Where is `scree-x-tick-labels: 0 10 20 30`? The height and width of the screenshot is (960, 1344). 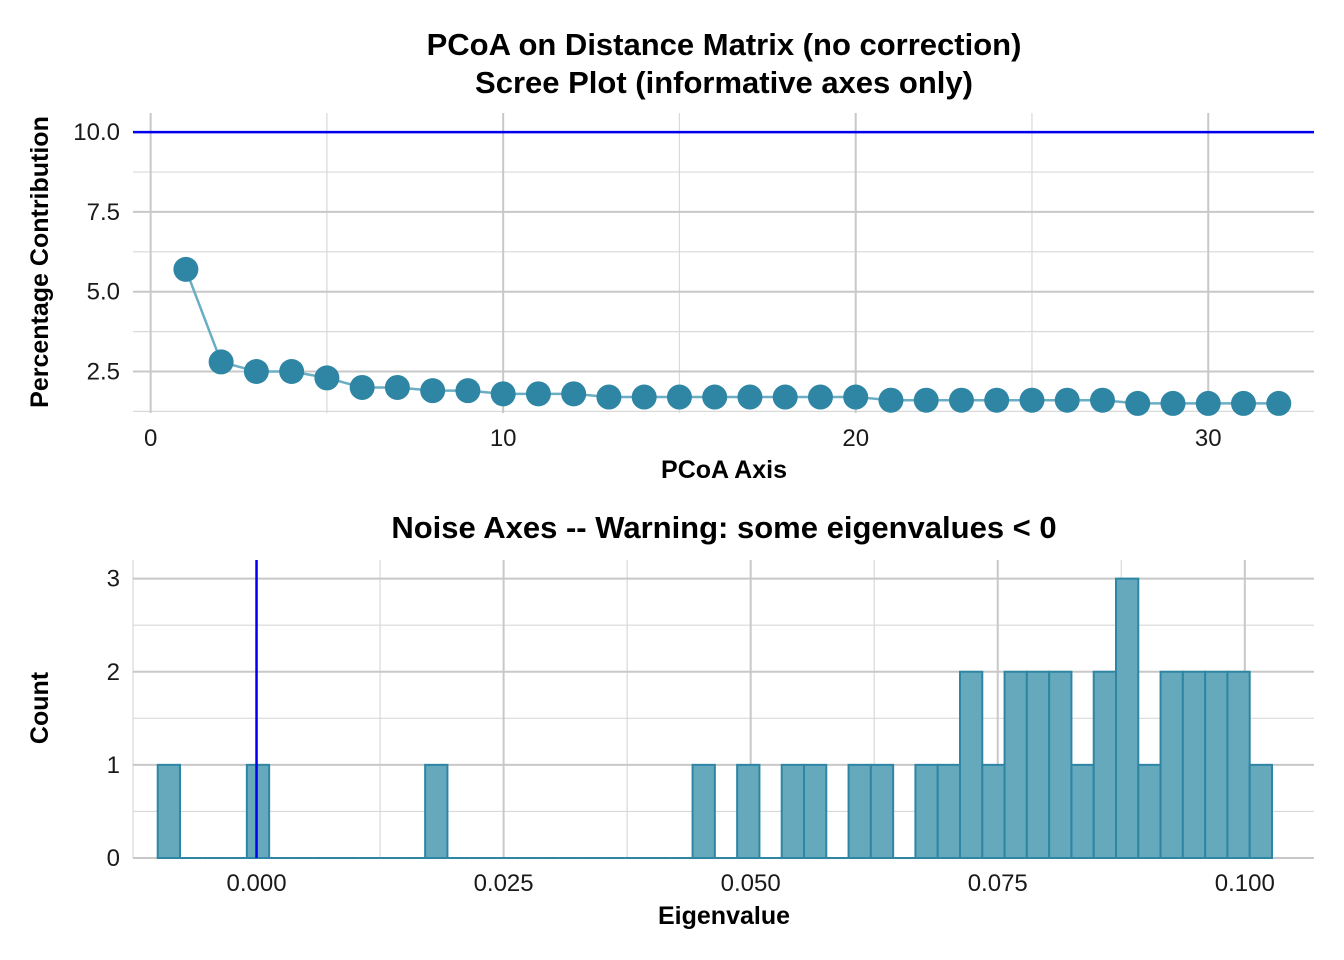
scree-x-tick-labels: 0 10 20 30 is located at coordinates (683, 438).